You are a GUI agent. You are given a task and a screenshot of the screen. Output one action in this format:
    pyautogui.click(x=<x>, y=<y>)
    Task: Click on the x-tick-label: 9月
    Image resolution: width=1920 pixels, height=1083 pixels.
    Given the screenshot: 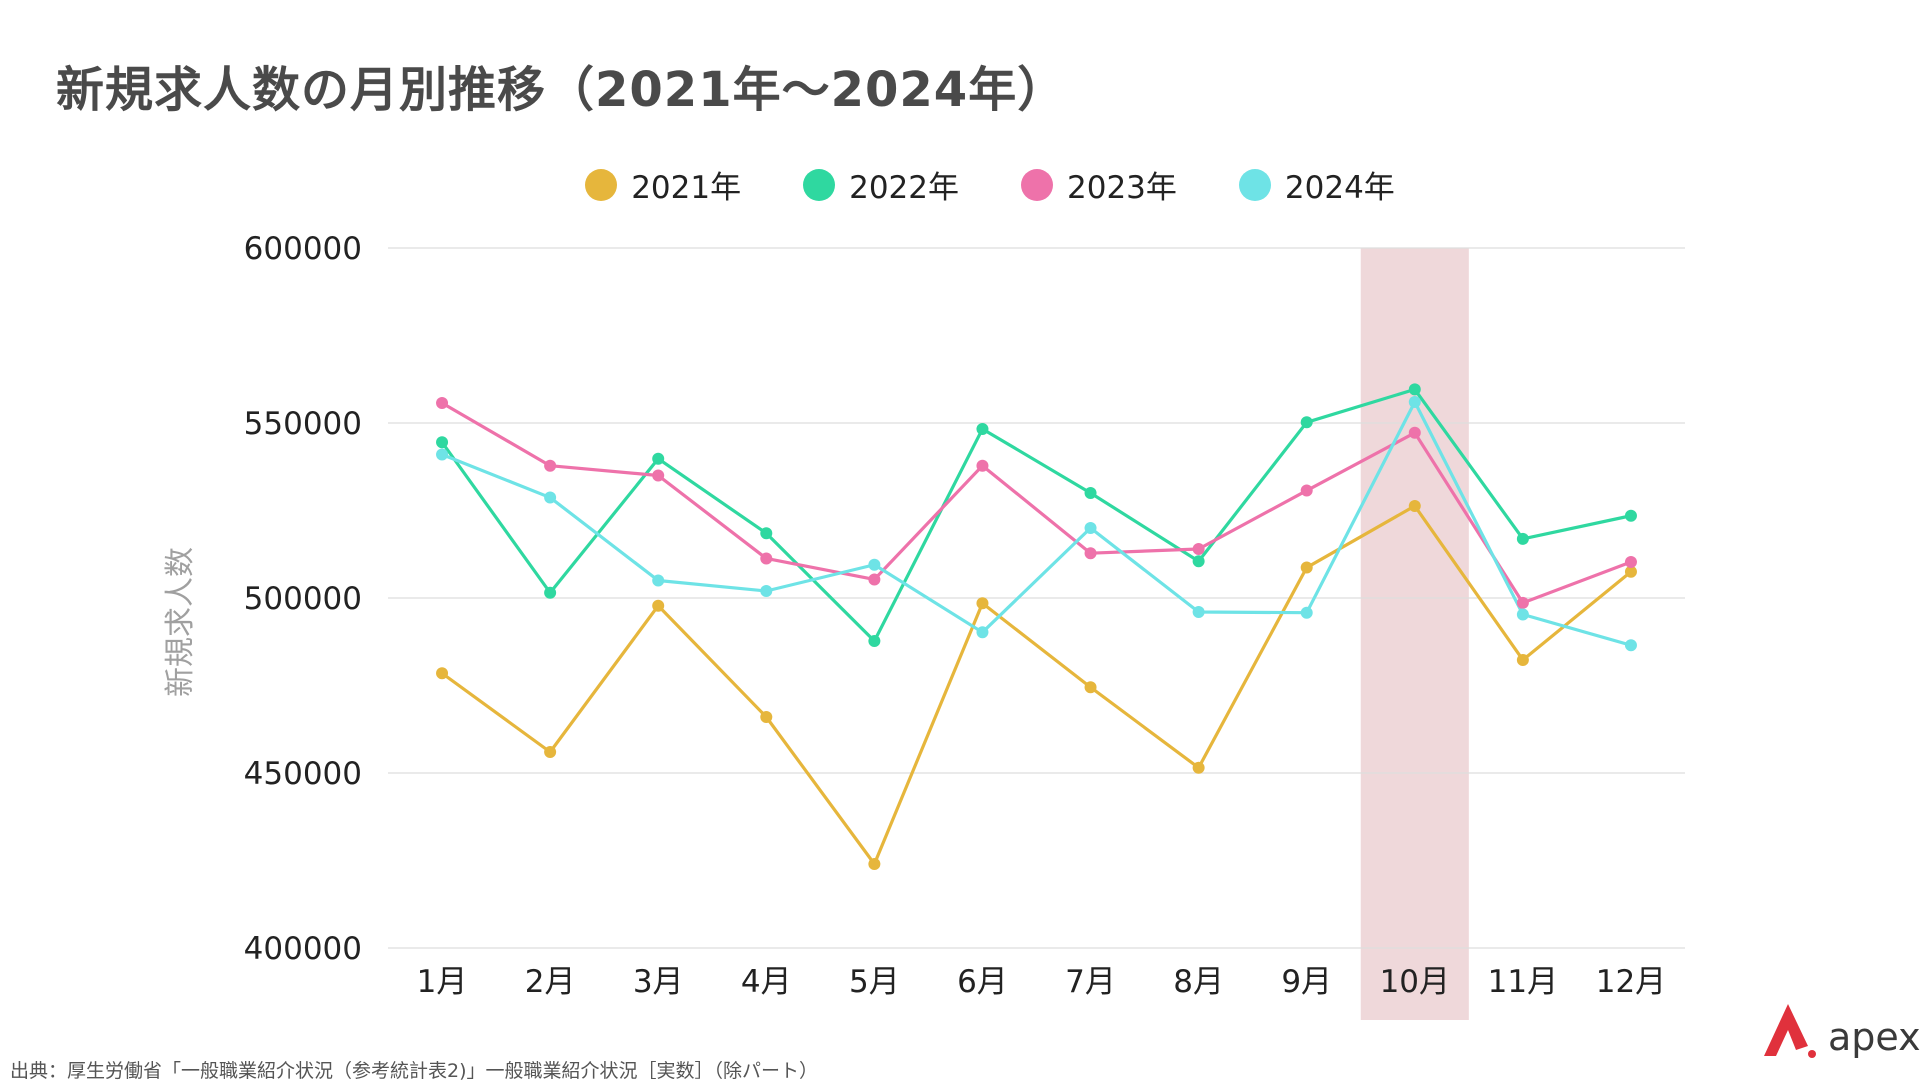 What is the action you would take?
    pyautogui.click(x=1306, y=982)
    